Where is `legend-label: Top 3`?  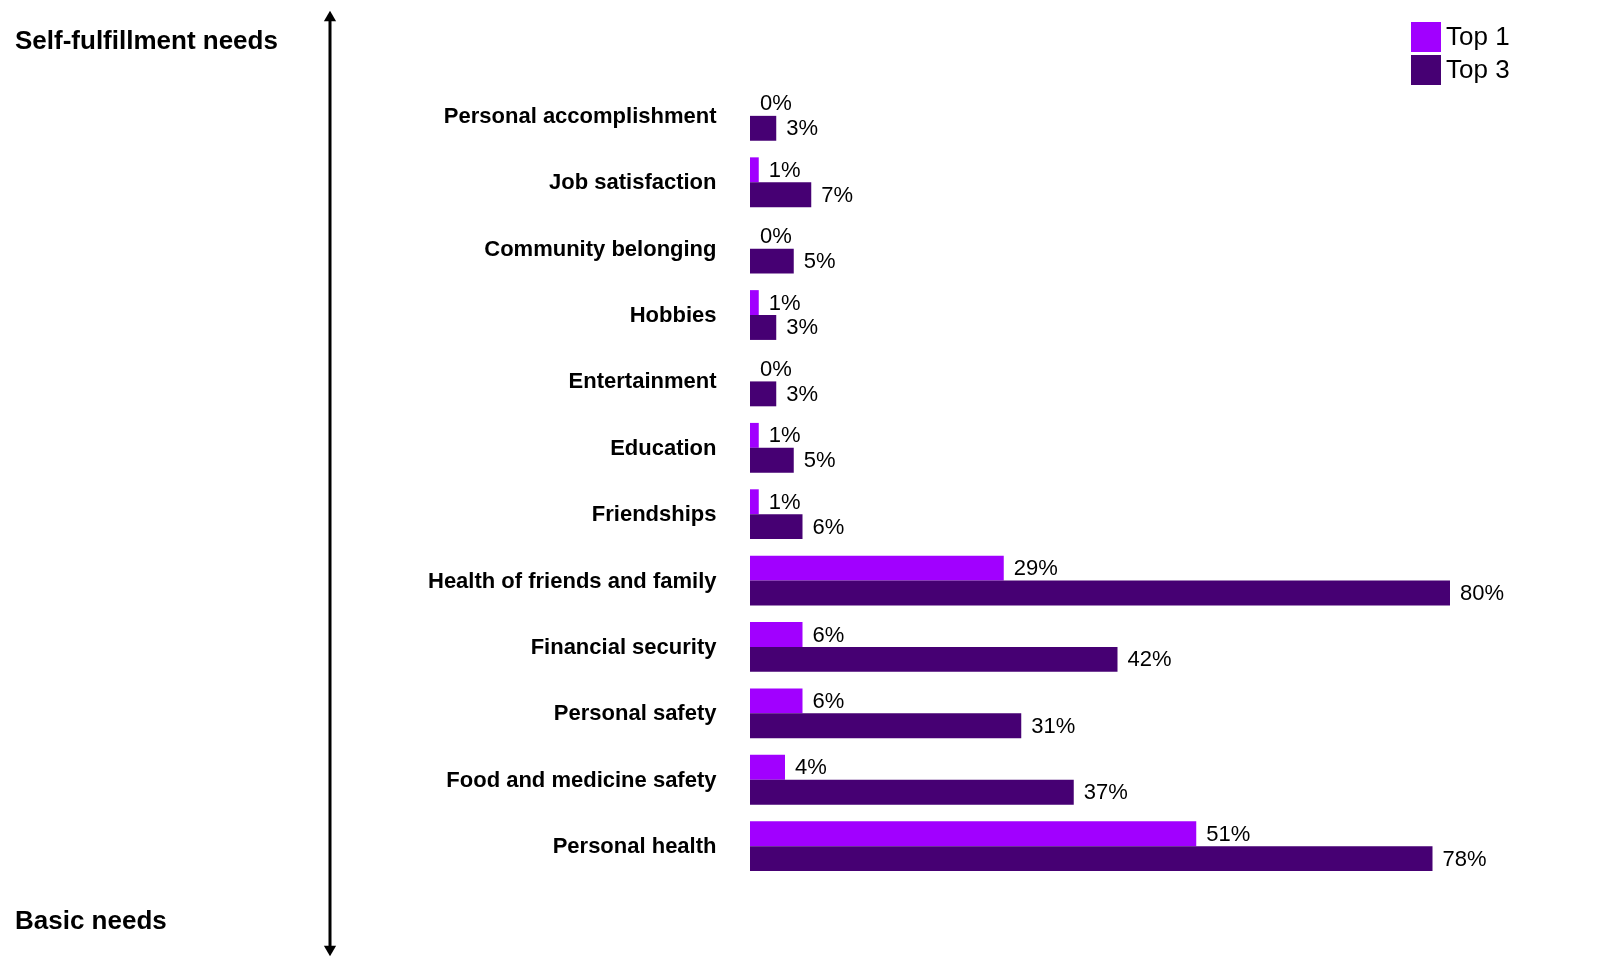 legend-label: Top 3 is located at coordinates (1478, 69).